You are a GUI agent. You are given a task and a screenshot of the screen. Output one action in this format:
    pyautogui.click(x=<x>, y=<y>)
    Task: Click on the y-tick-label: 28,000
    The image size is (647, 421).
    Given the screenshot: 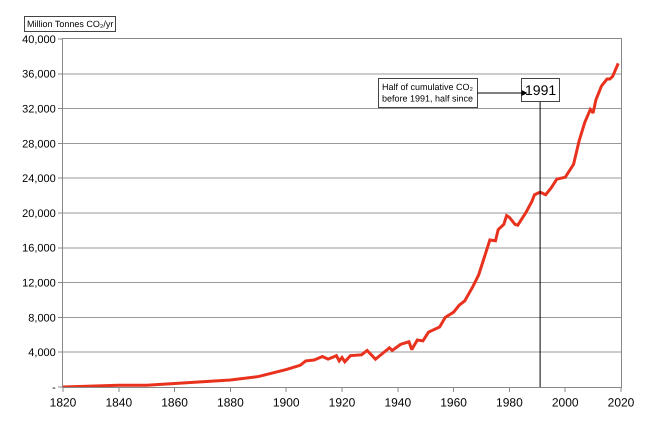 What is the action you would take?
    pyautogui.click(x=39, y=144)
    